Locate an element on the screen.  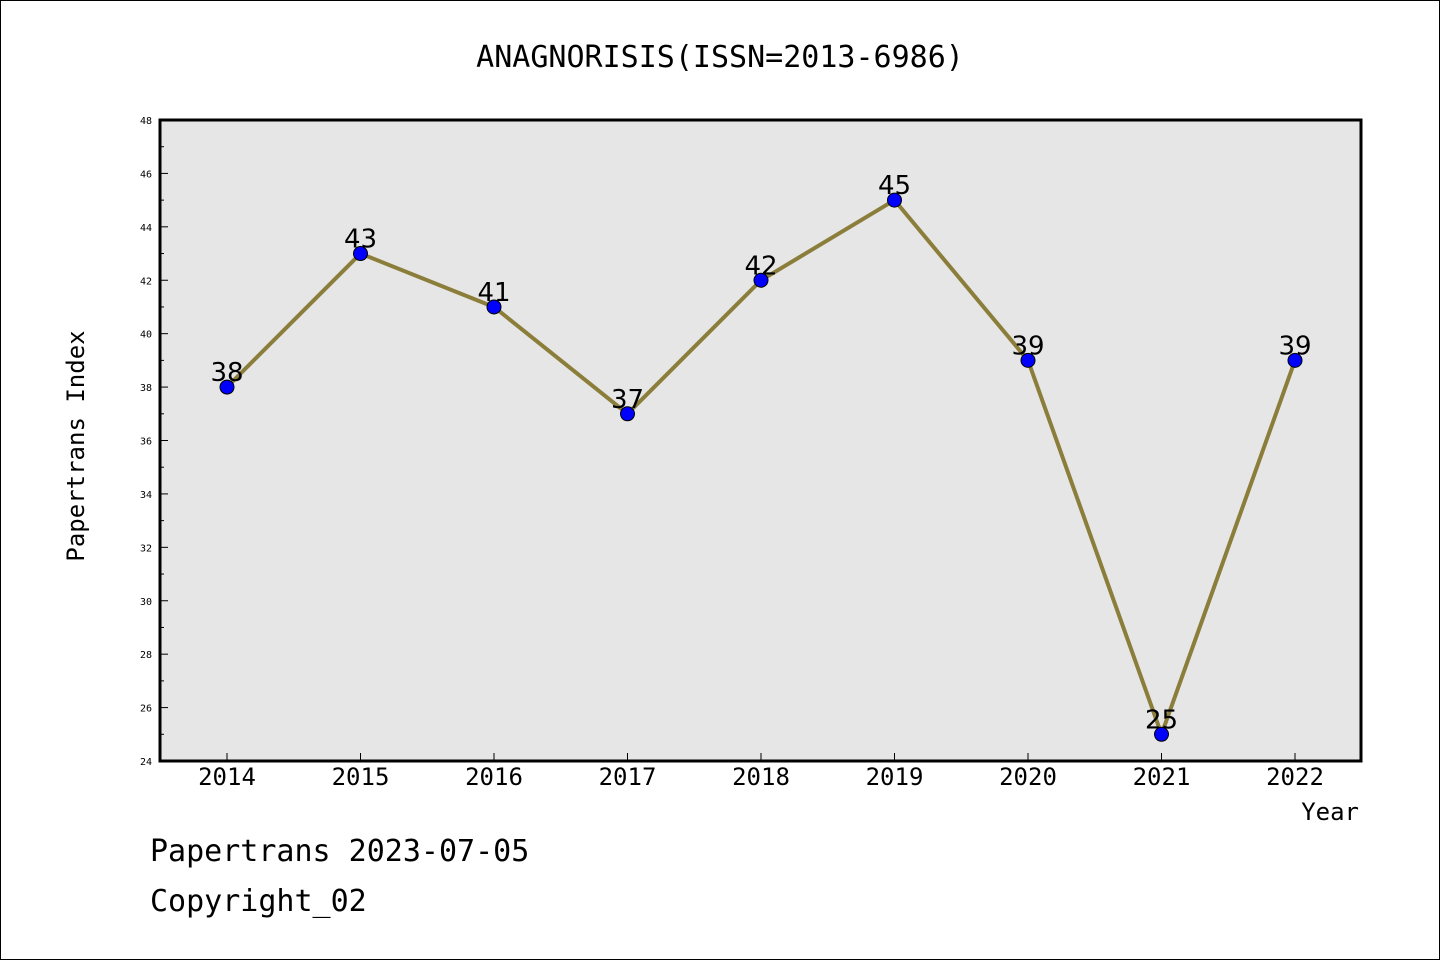
y-tick-label: 46 is located at coordinates (146, 174).